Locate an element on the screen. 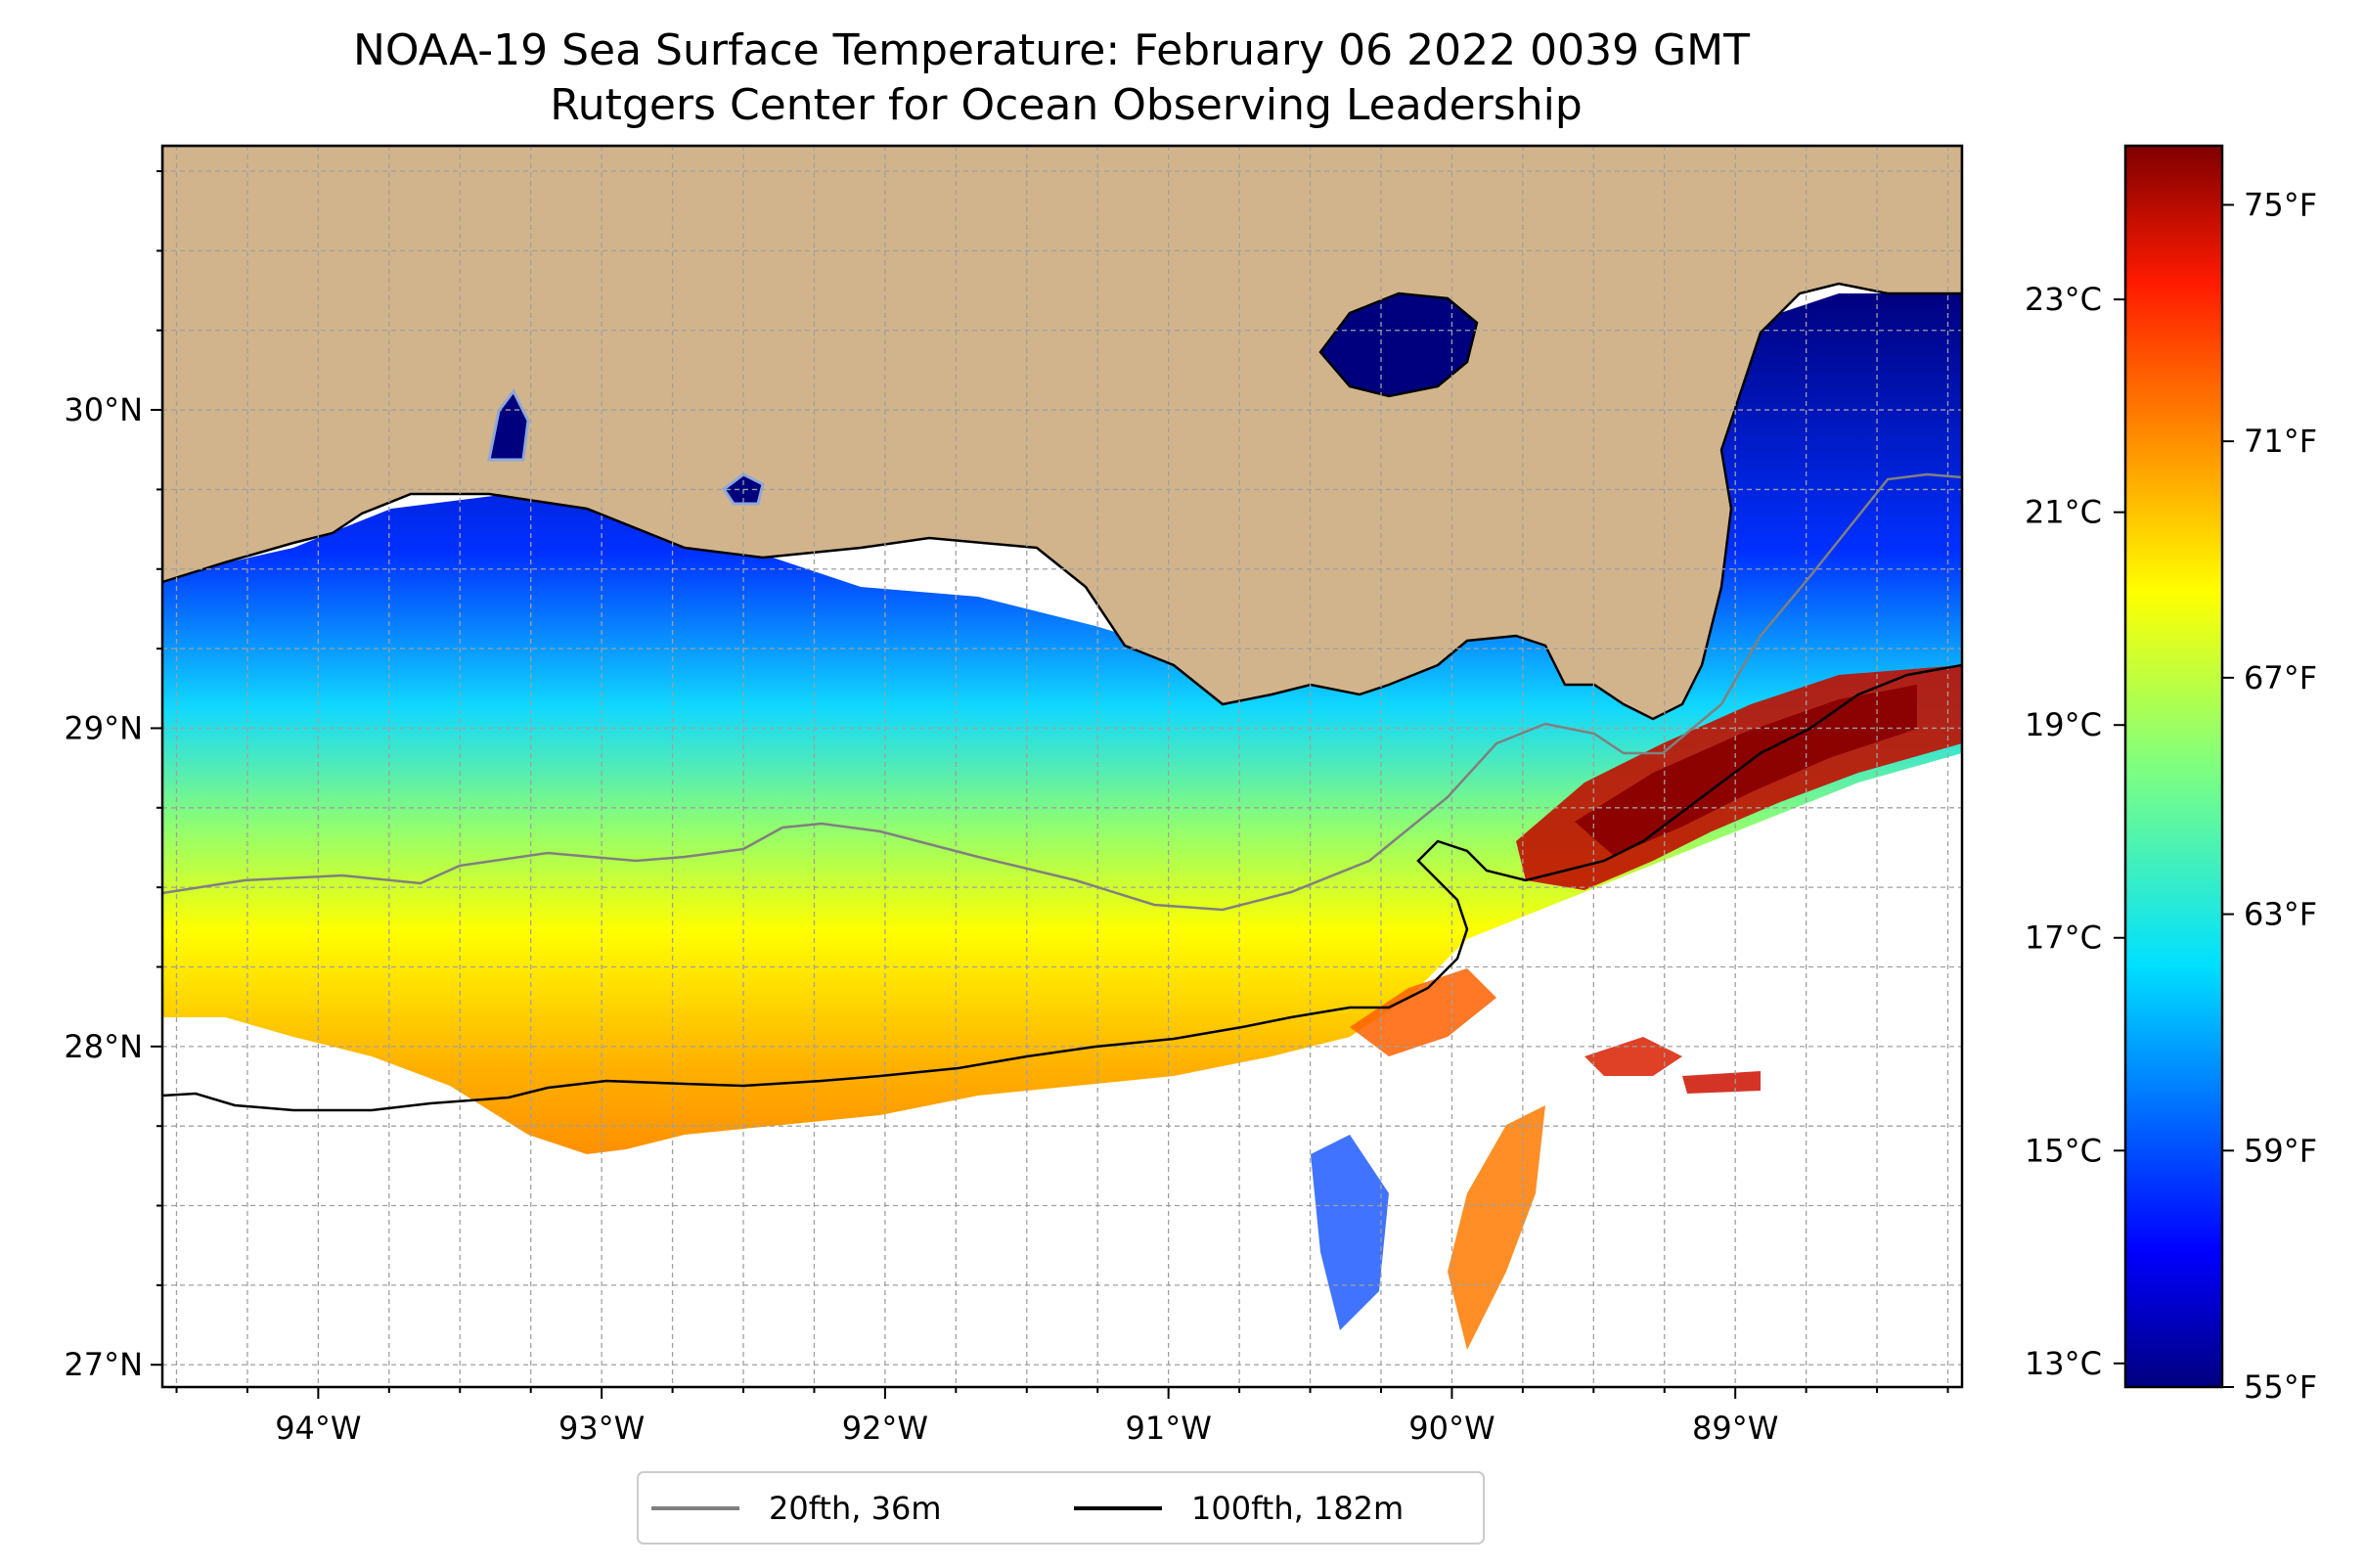  legend-box is located at coordinates (1061, 1508).